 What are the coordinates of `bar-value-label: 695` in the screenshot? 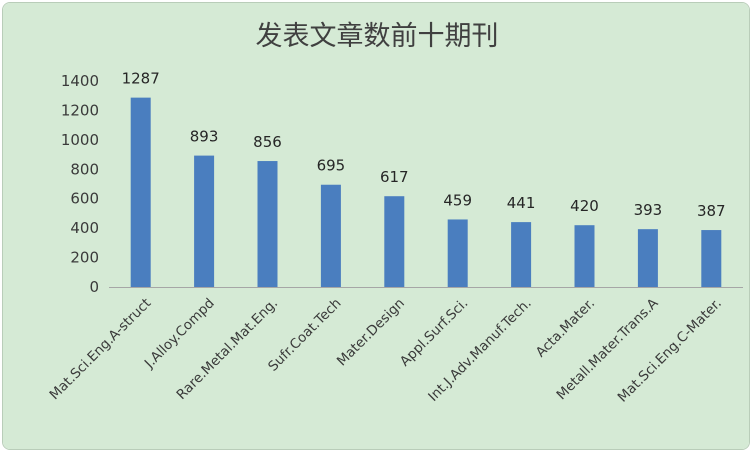 It's located at (331, 166).